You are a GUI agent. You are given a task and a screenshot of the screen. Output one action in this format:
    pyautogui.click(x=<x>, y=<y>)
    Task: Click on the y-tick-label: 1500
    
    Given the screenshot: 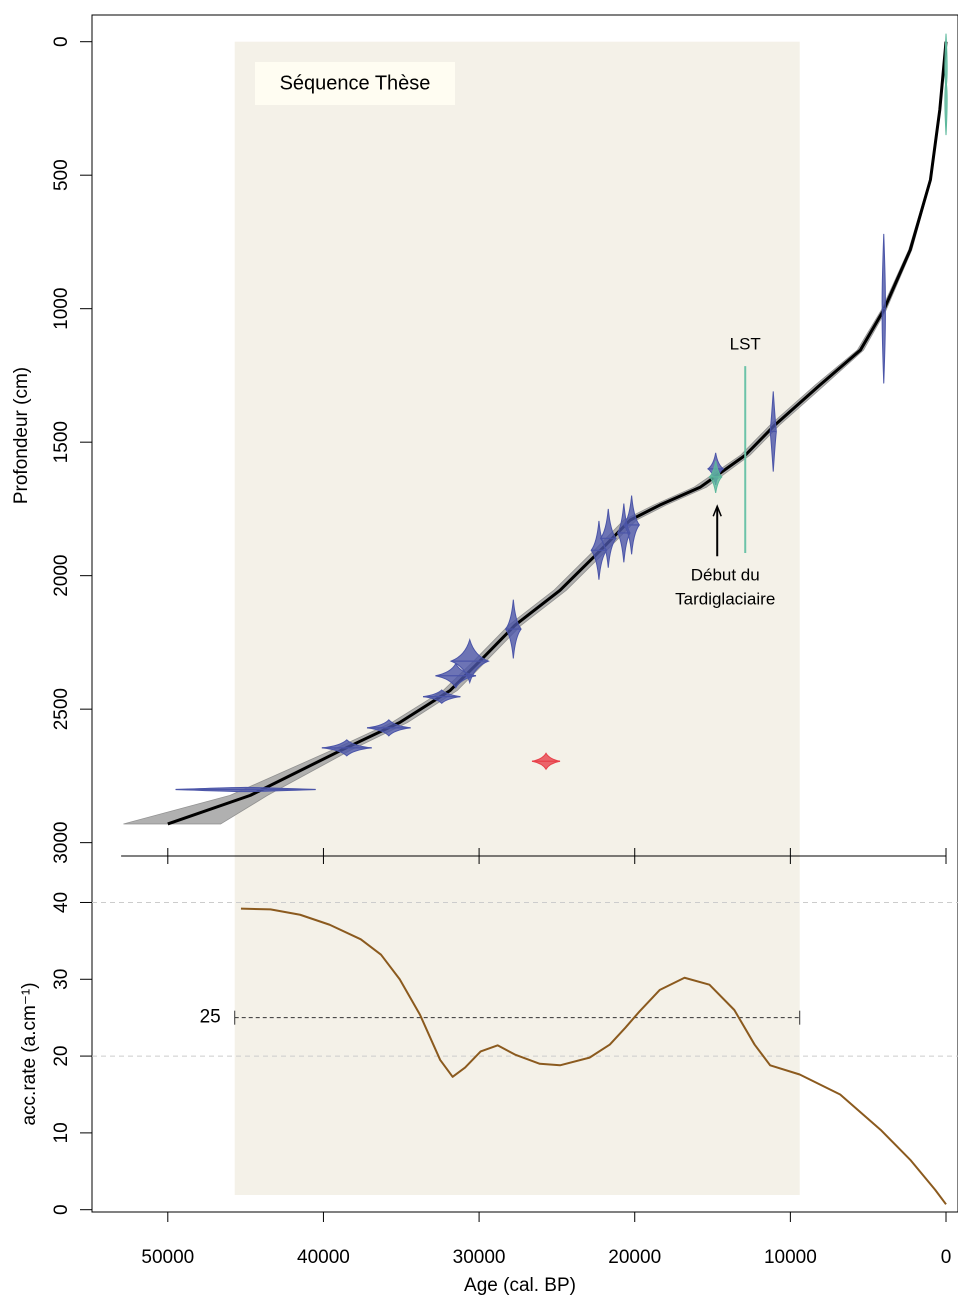 What is the action you would take?
    pyautogui.click(x=61, y=442)
    